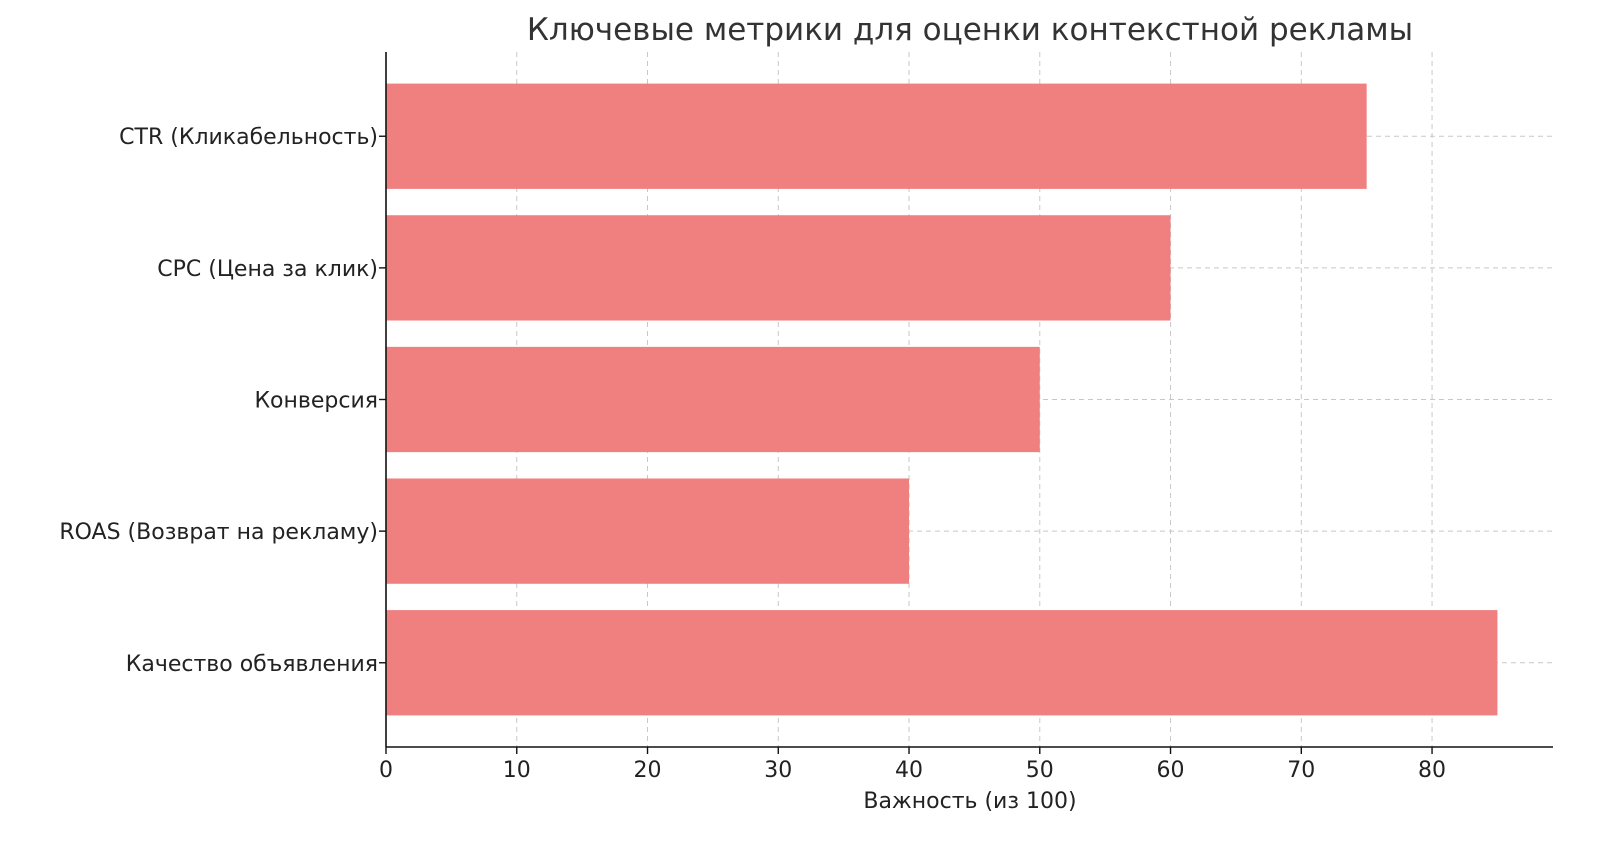 This screenshot has height=846, width=1600. Describe the element at coordinates (1301, 770) in the screenshot. I see `x-tick-label: 70` at that location.